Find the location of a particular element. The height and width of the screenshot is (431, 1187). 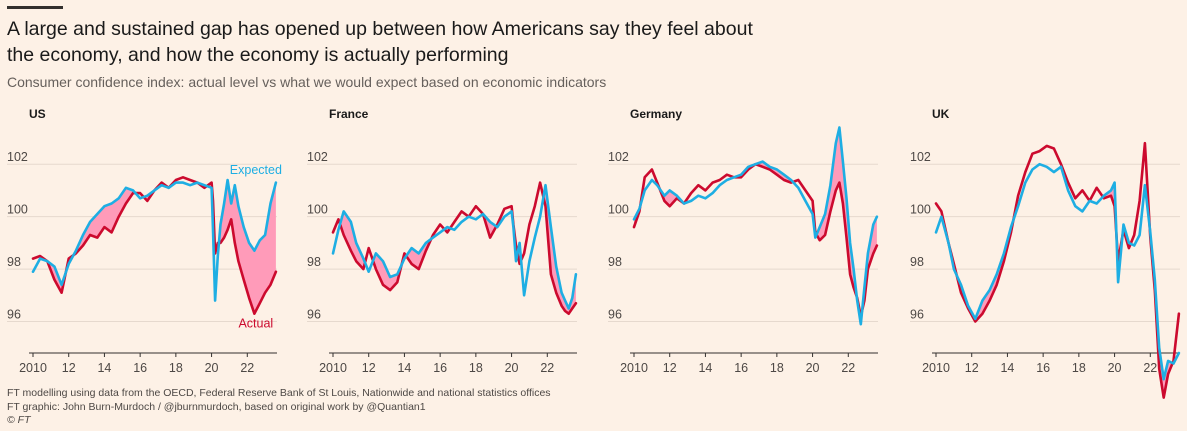

uk-y-tick-label: 100 is located at coordinates (920, 210).